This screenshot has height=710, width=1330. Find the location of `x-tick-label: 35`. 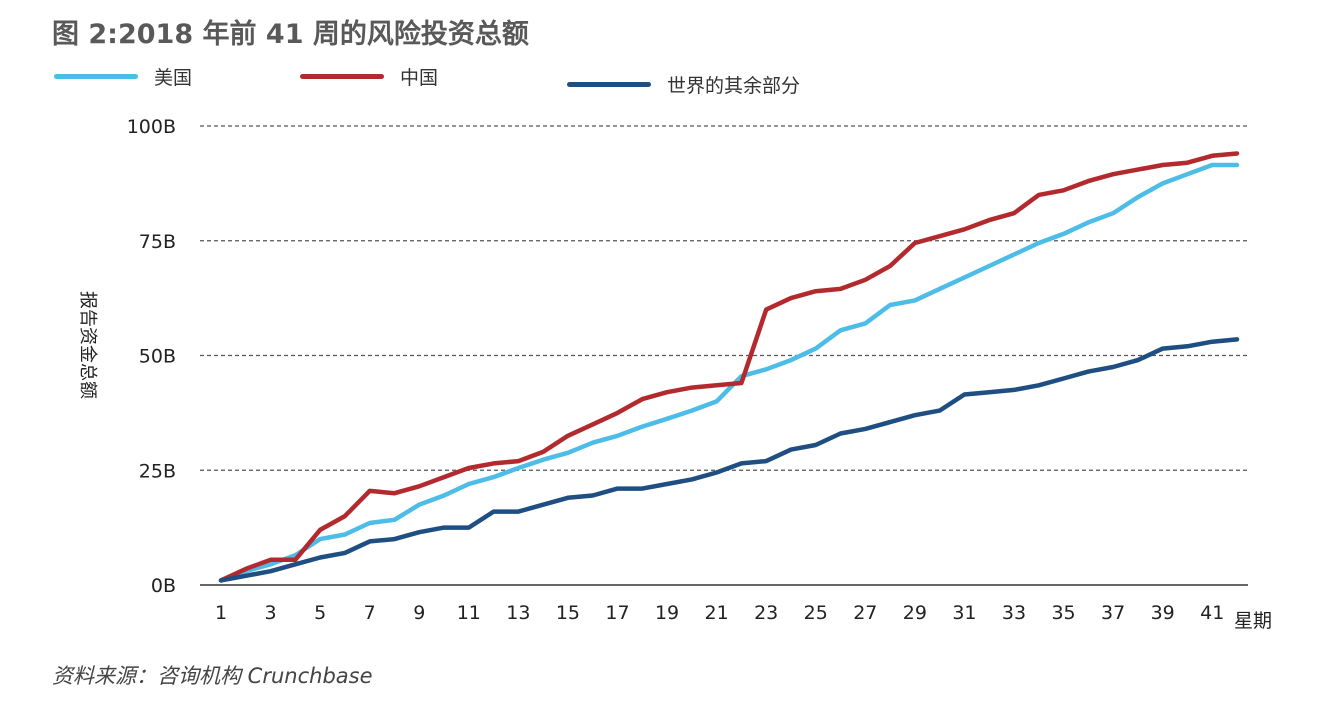

x-tick-label: 35 is located at coordinates (1063, 613).